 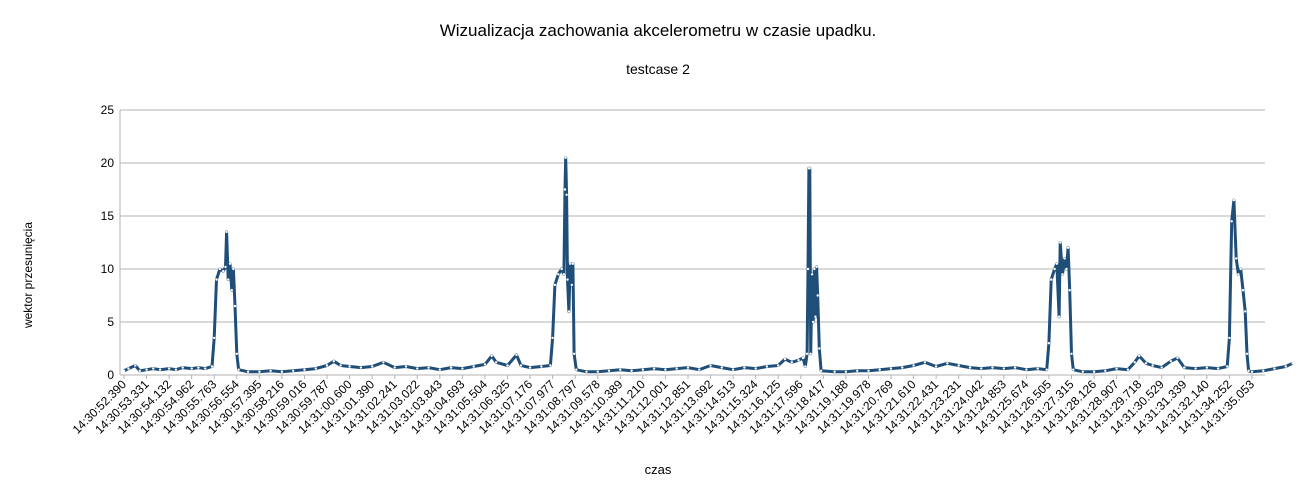 I want to click on chart-subtitle: testcase 2, so click(x=658, y=69).